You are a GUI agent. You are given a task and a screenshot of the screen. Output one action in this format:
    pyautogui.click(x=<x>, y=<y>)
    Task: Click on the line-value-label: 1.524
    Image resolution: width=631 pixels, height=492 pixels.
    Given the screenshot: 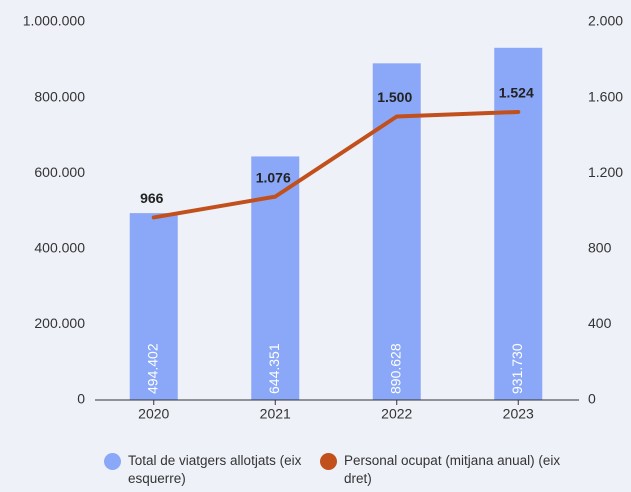 What is the action you would take?
    pyautogui.click(x=516, y=93)
    